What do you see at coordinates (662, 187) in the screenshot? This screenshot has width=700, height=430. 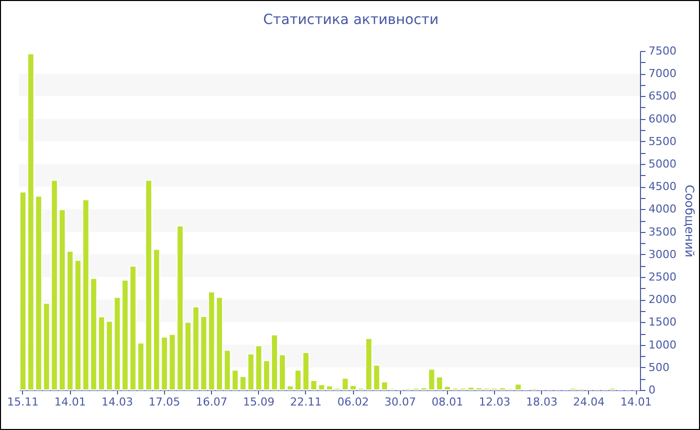 I see `y-tick-label: 4500` at bounding box center [662, 187].